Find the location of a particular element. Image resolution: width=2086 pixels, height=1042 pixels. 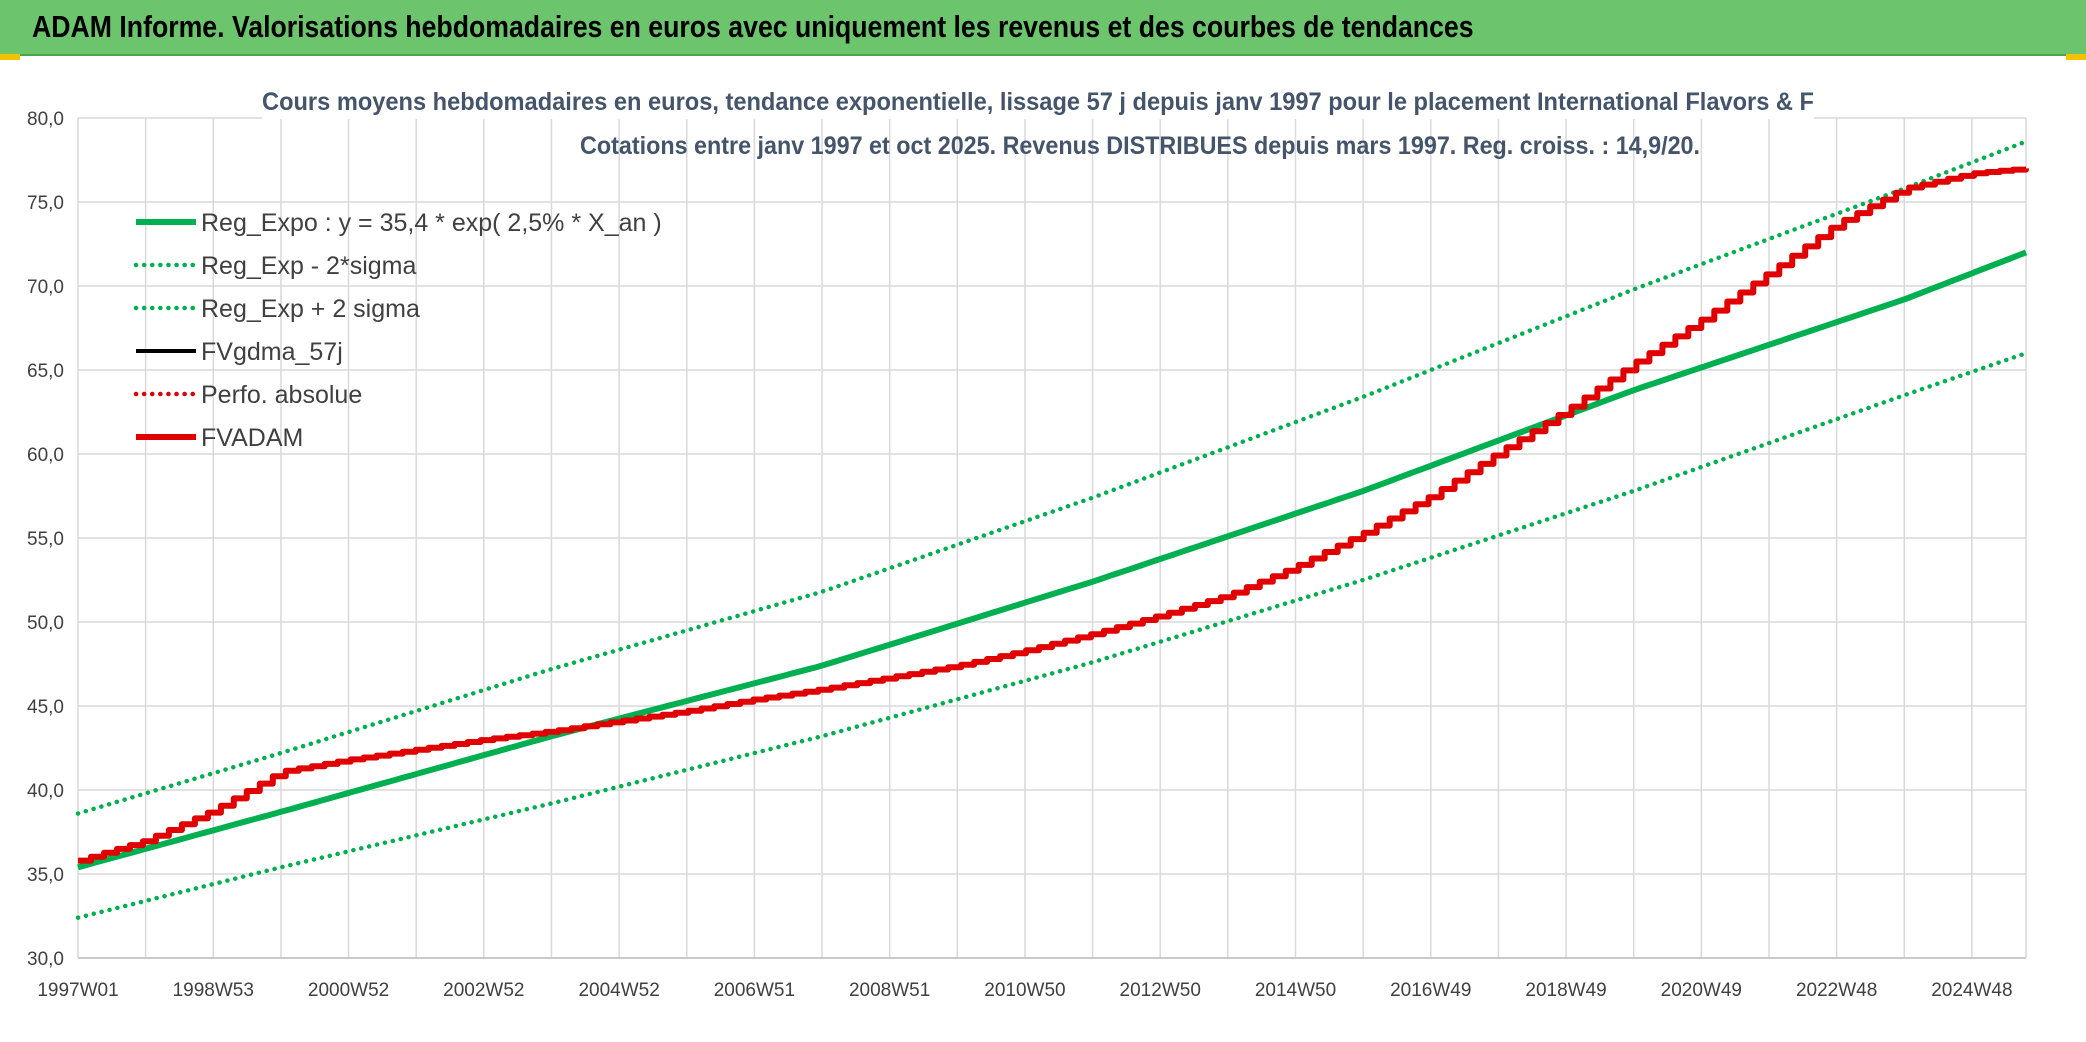

legend-label: Reg_Expo : y = 35,4 * exp( 2,5% * X_an ) is located at coordinates (431, 223).